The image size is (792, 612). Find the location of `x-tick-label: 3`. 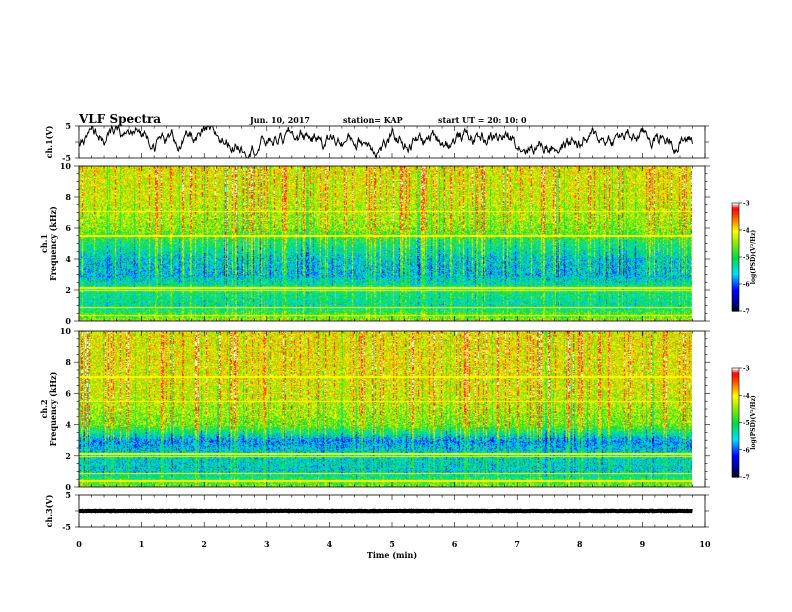

x-tick-label: 3 is located at coordinates (267, 544).